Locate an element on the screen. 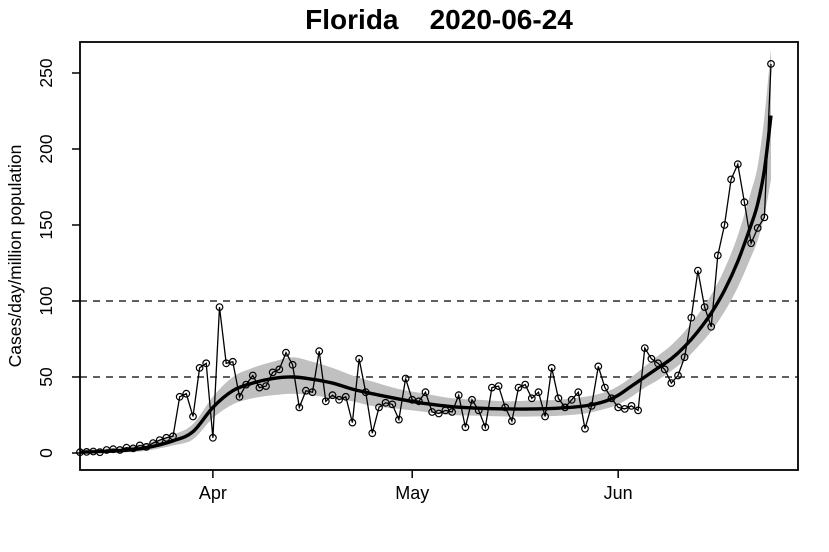  x-tick-label: Jun is located at coordinates (618, 493).